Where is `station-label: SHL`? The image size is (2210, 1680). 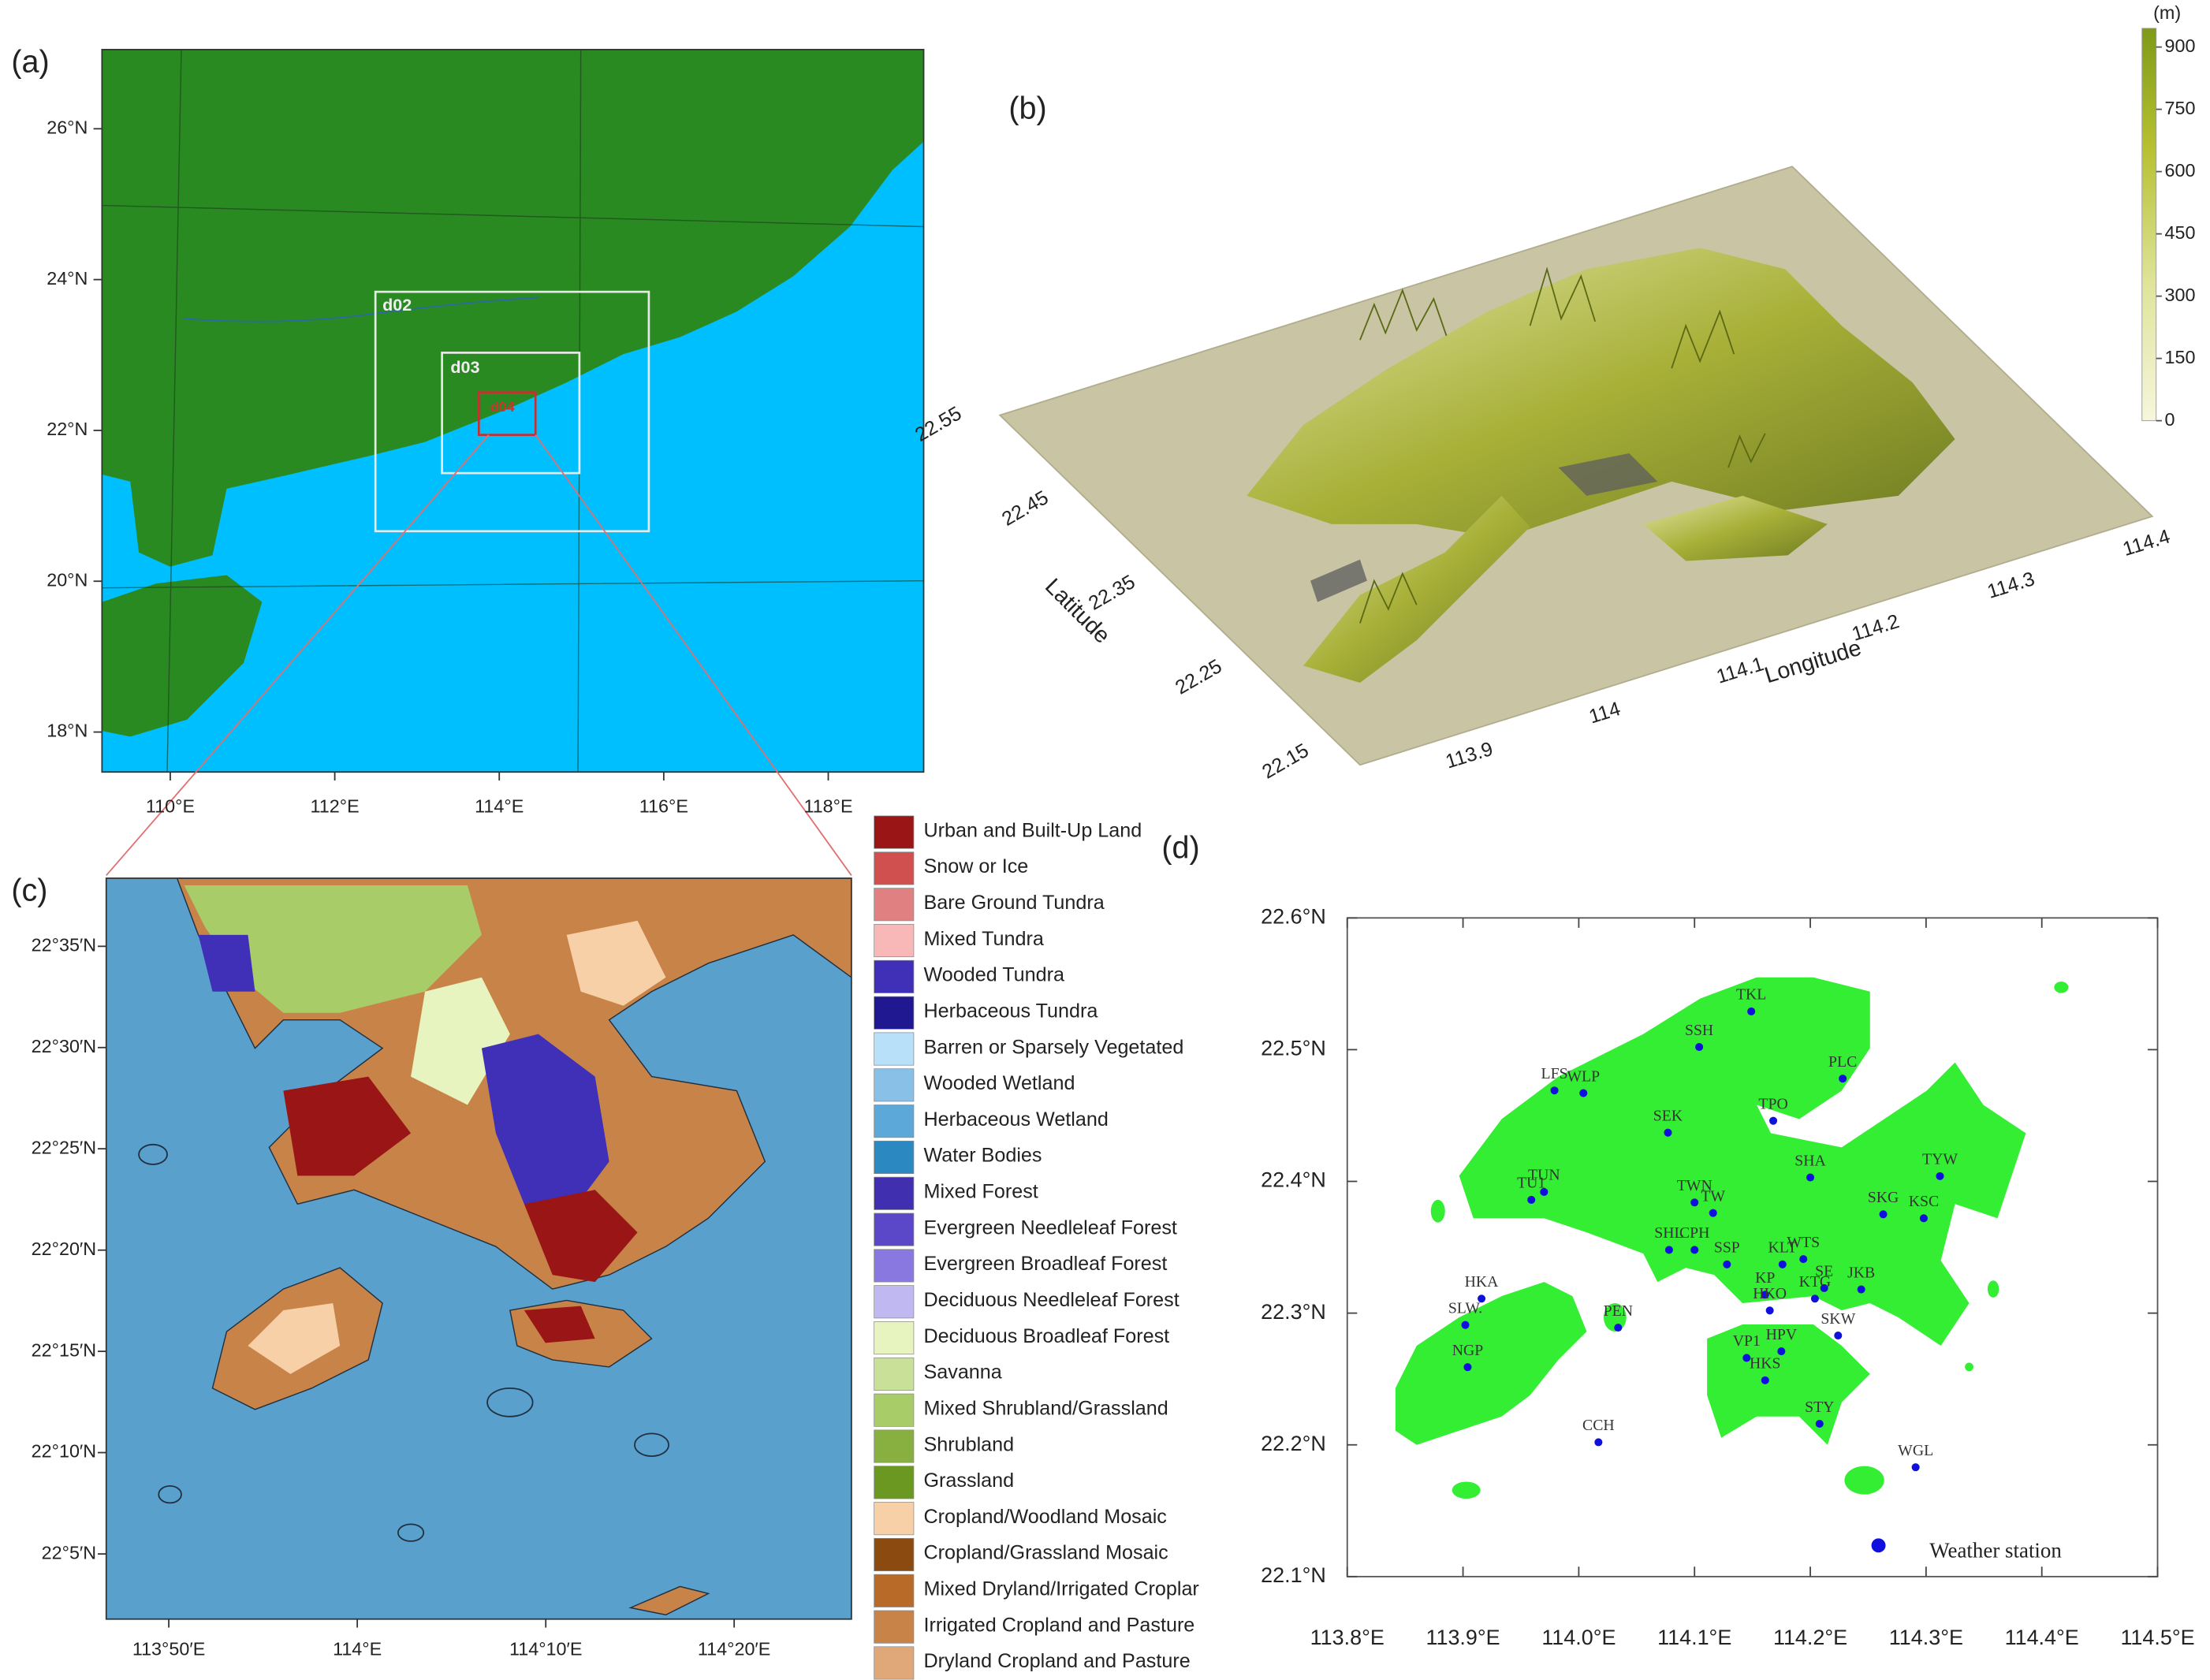
station-label: SHL is located at coordinates (1668, 1233).